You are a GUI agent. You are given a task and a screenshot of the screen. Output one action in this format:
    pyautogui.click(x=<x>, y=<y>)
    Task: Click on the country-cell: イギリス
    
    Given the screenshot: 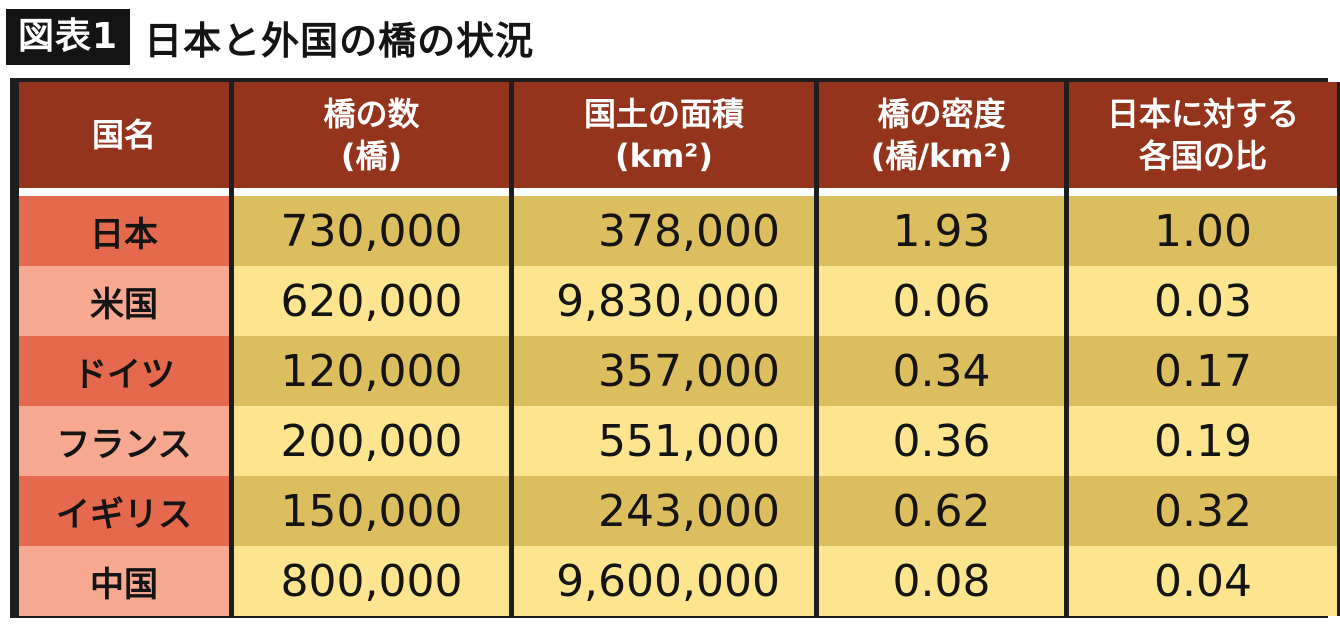 What is the action you would take?
    pyautogui.click(x=124, y=511)
    